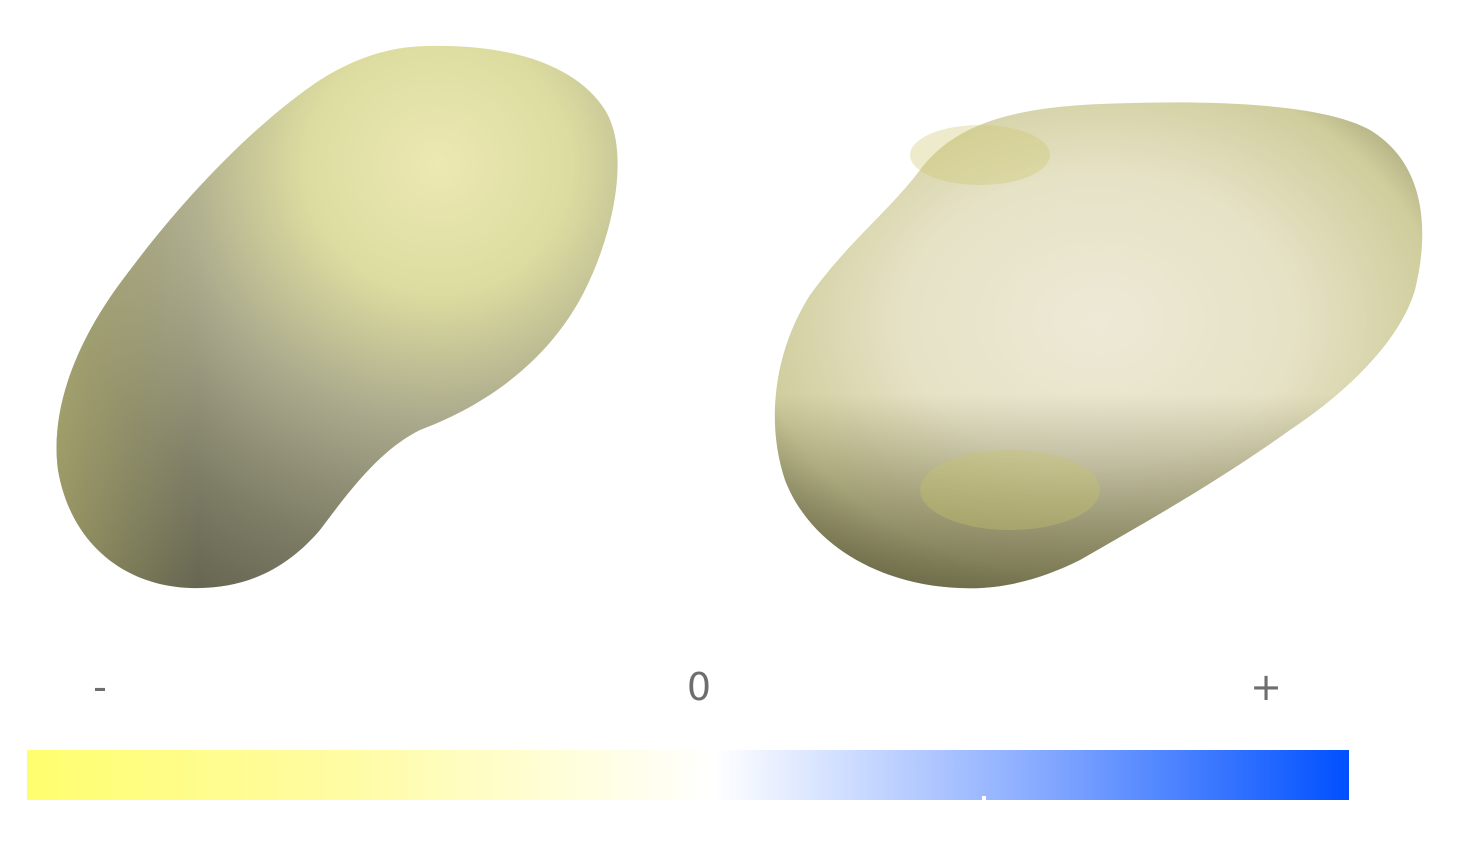 Image resolution: width=1462 pixels, height=848 pixels. Describe the element at coordinates (984, 798) in the screenshot. I see `colorbar-tick-mark` at that location.